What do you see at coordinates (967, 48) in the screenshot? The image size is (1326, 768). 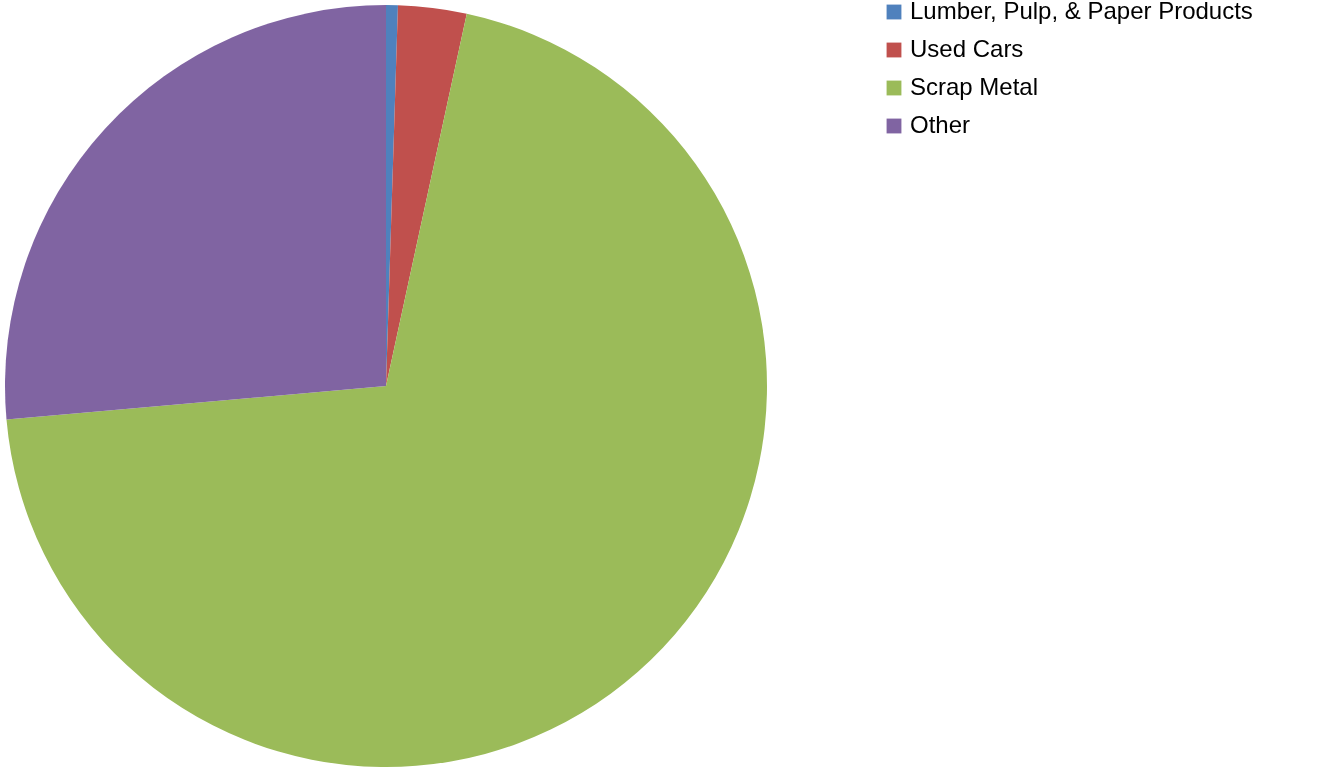 I see `legend-label: Used Cars` at bounding box center [967, 48].